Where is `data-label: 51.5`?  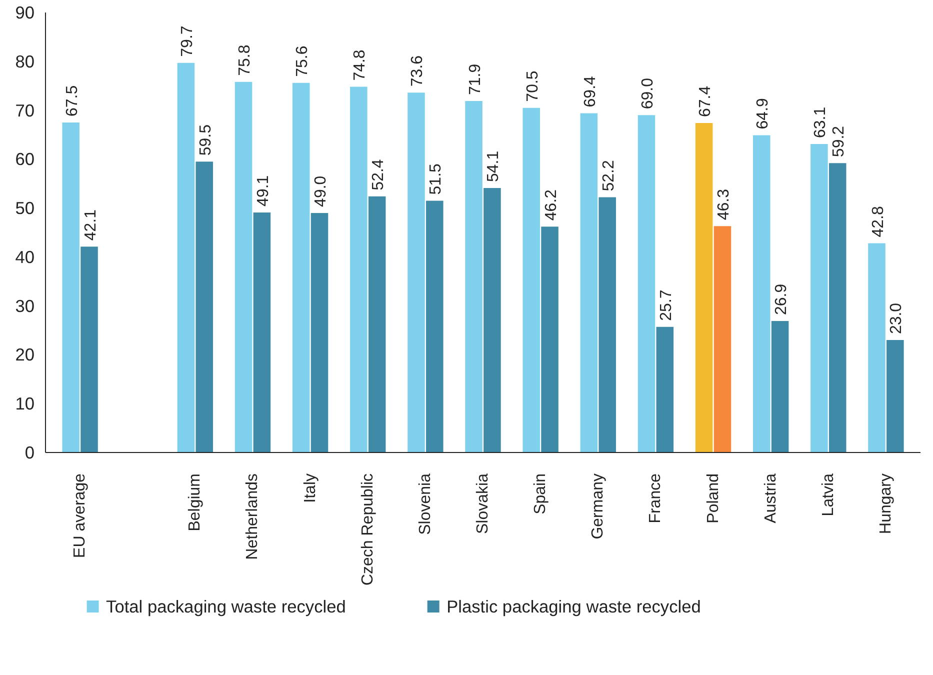 data-label: 51.5 is located at coordinates (436, 179).